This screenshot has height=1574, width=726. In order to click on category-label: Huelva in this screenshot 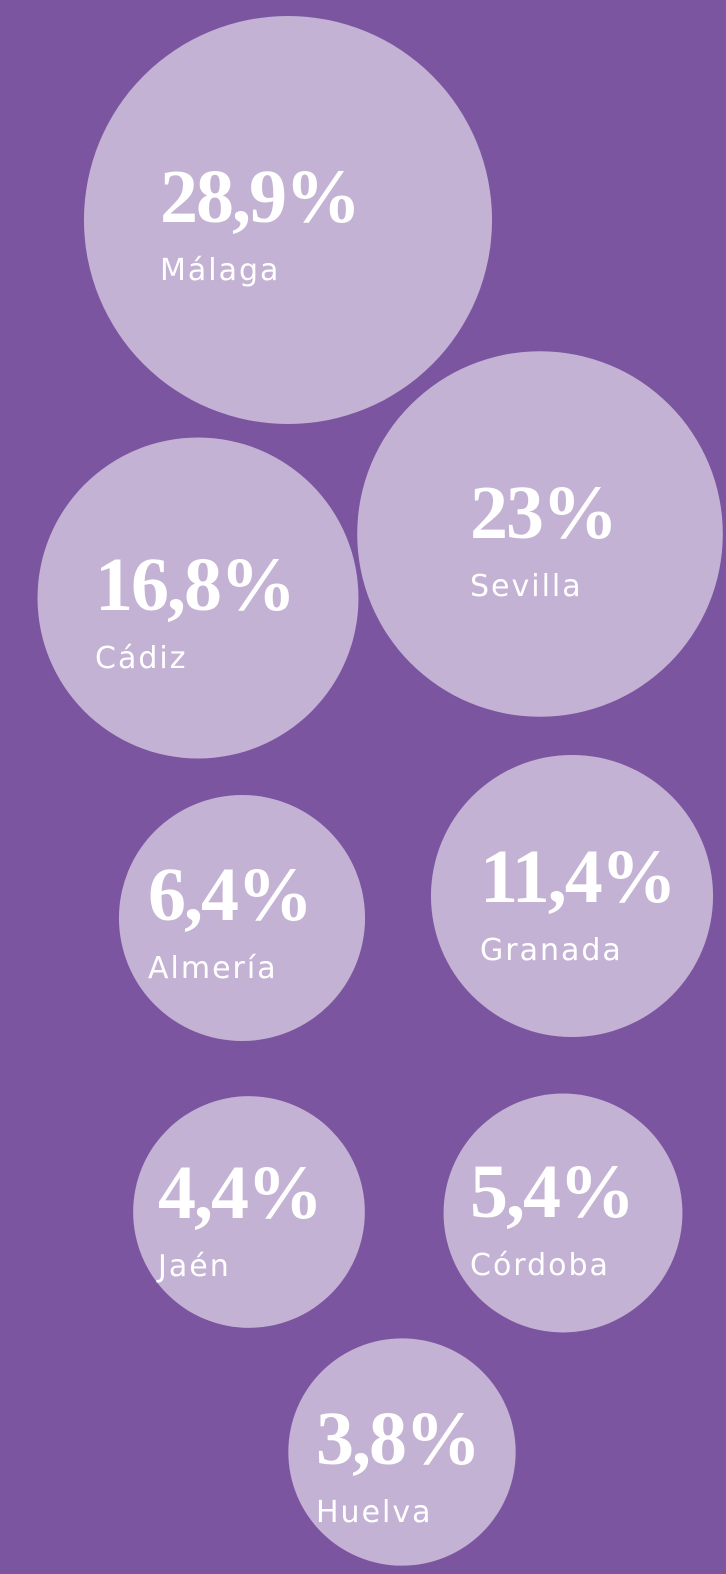, I will do `click(374, 1512)`.